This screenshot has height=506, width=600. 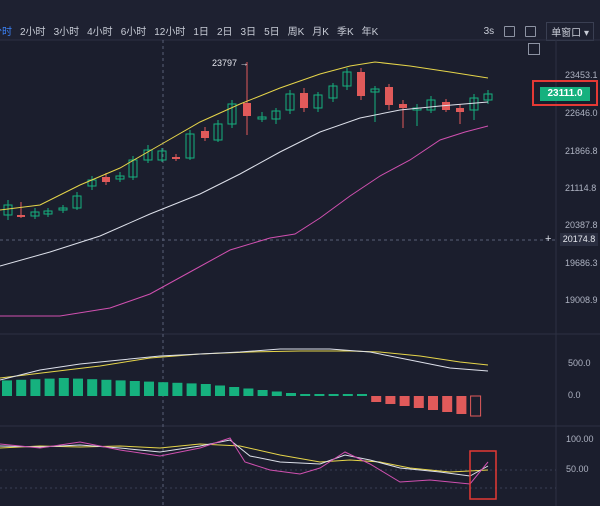 I want to click on macd-dea-line, so click(x=244, y=364).